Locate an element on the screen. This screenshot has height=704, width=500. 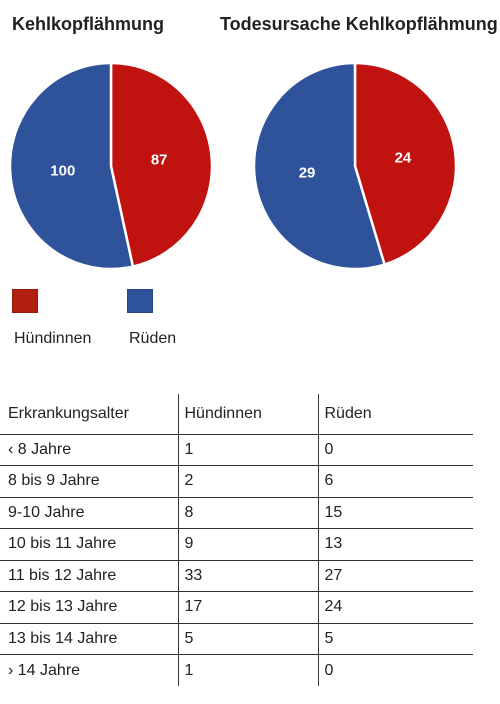
legend-swatch-huendinnen is located at coordinates (25, 301).